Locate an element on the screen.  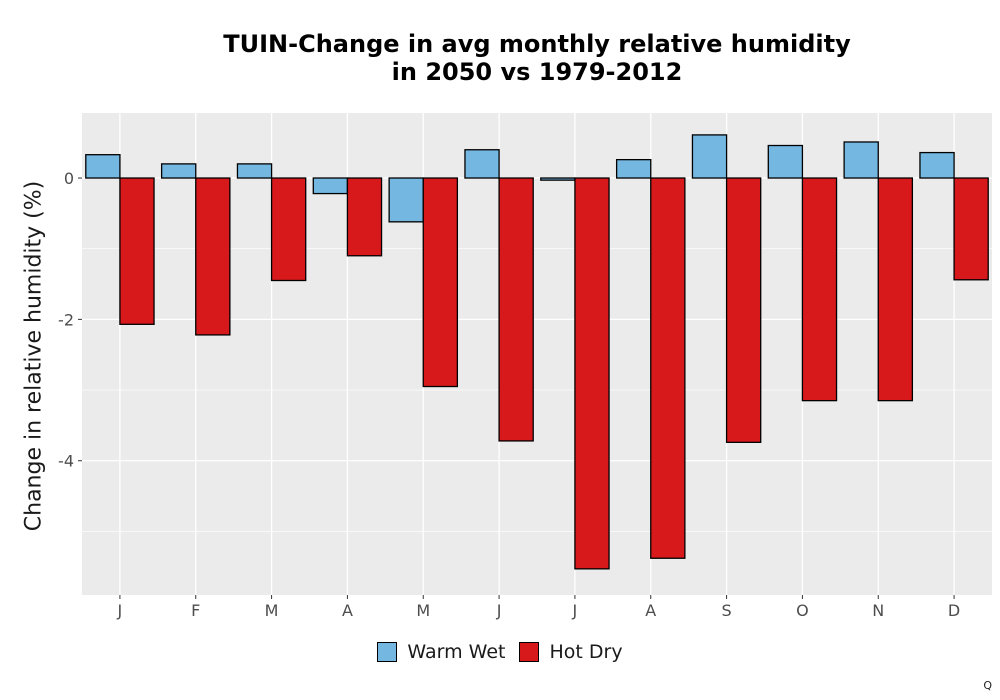
chart-title-line2: in 2050 vs 1979-2012 is located at coordinates (537, 72).